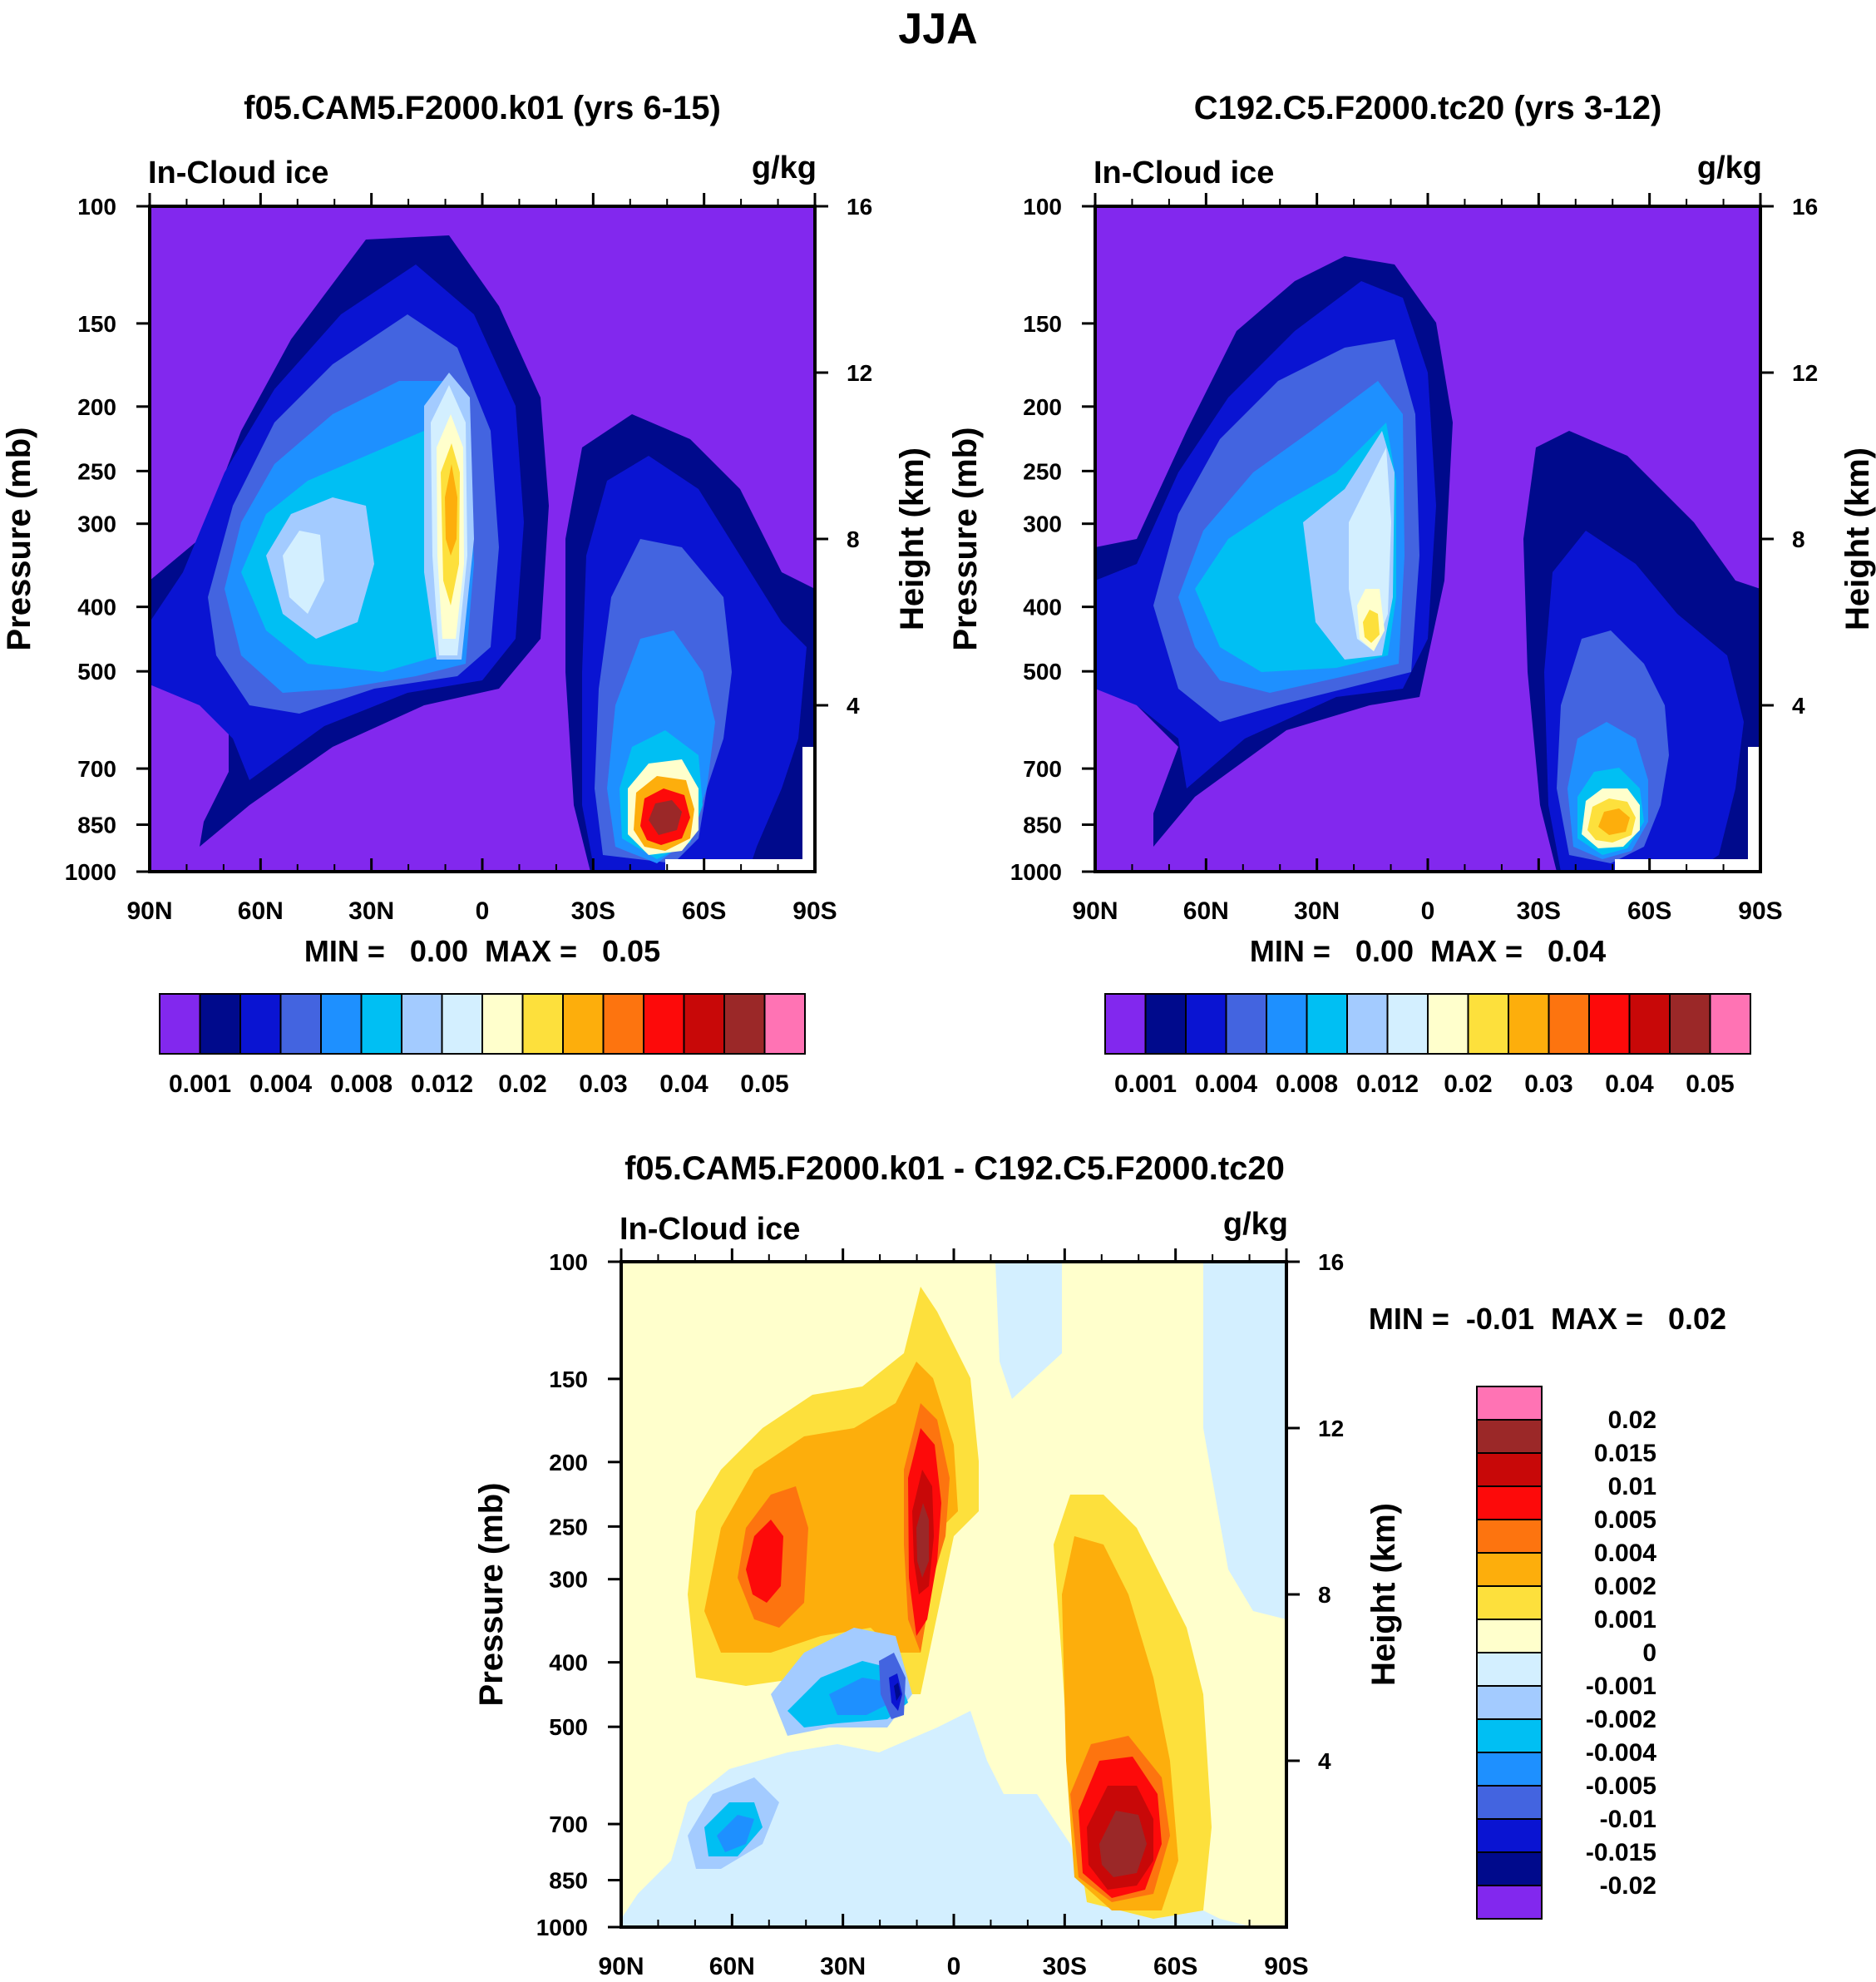 This screenshot has width=1876, height=1982. I want to click on panel-3-ylabel-right: Height (km), so click(1383, 1594).